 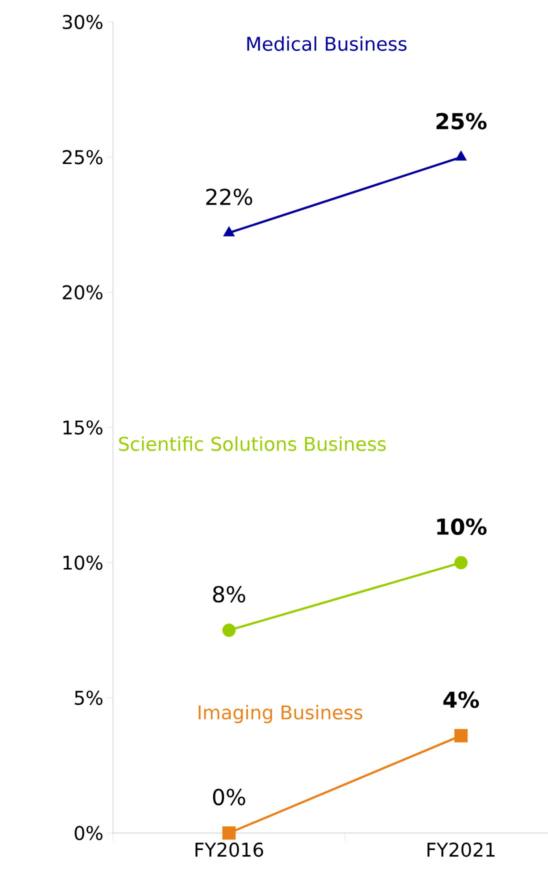 What do you see at coordinates (88, 697) in the screenshot?
I see `y-tick-label: 5%` at bounding box center [88, 697].